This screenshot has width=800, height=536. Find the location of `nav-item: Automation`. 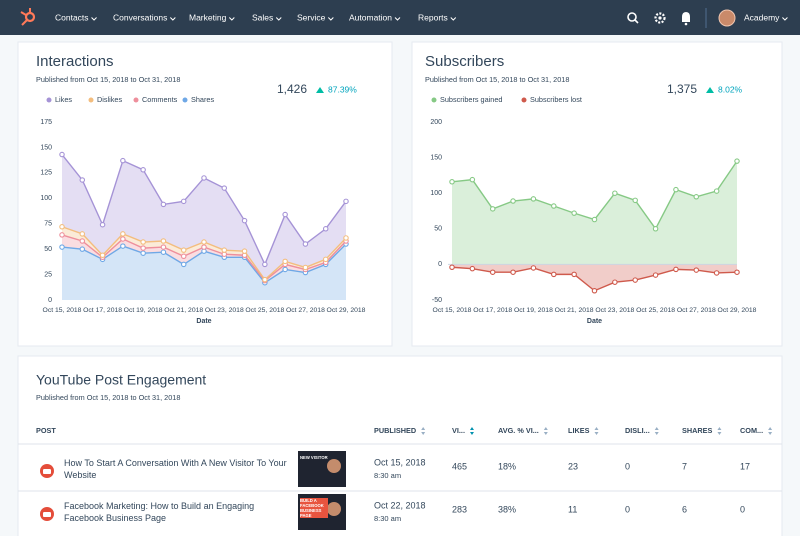

nav-item: Automation is located at coordinates (370, 17).